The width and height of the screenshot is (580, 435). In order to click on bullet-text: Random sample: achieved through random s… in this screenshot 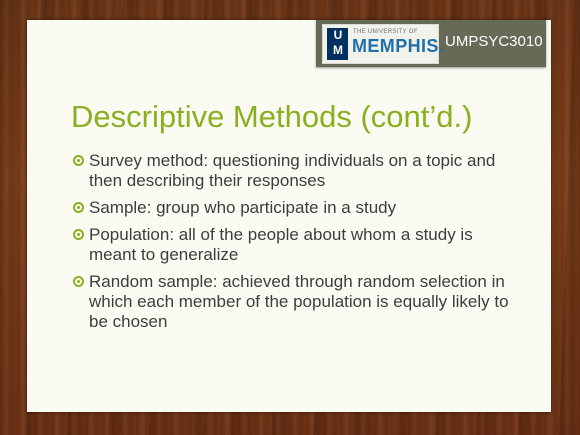, I will do `click(299, 301)`.